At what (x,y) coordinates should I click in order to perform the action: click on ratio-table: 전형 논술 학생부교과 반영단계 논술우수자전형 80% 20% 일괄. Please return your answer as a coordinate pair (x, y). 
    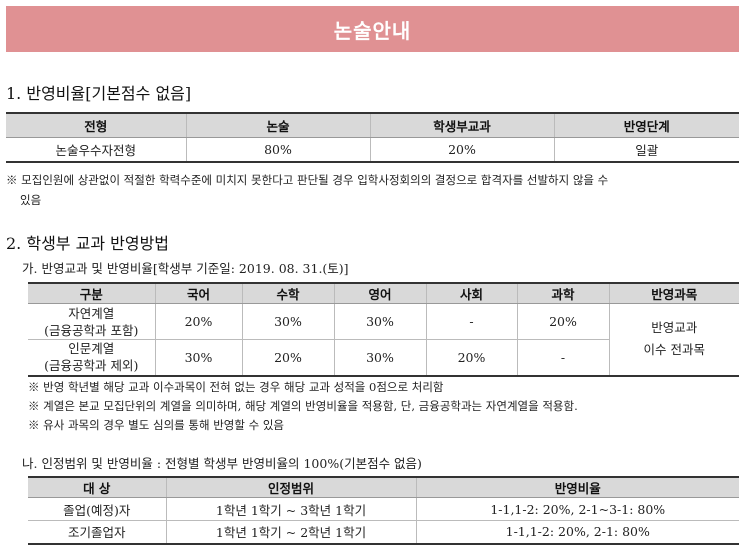
    Looking at the image, I should click on (372, 137).